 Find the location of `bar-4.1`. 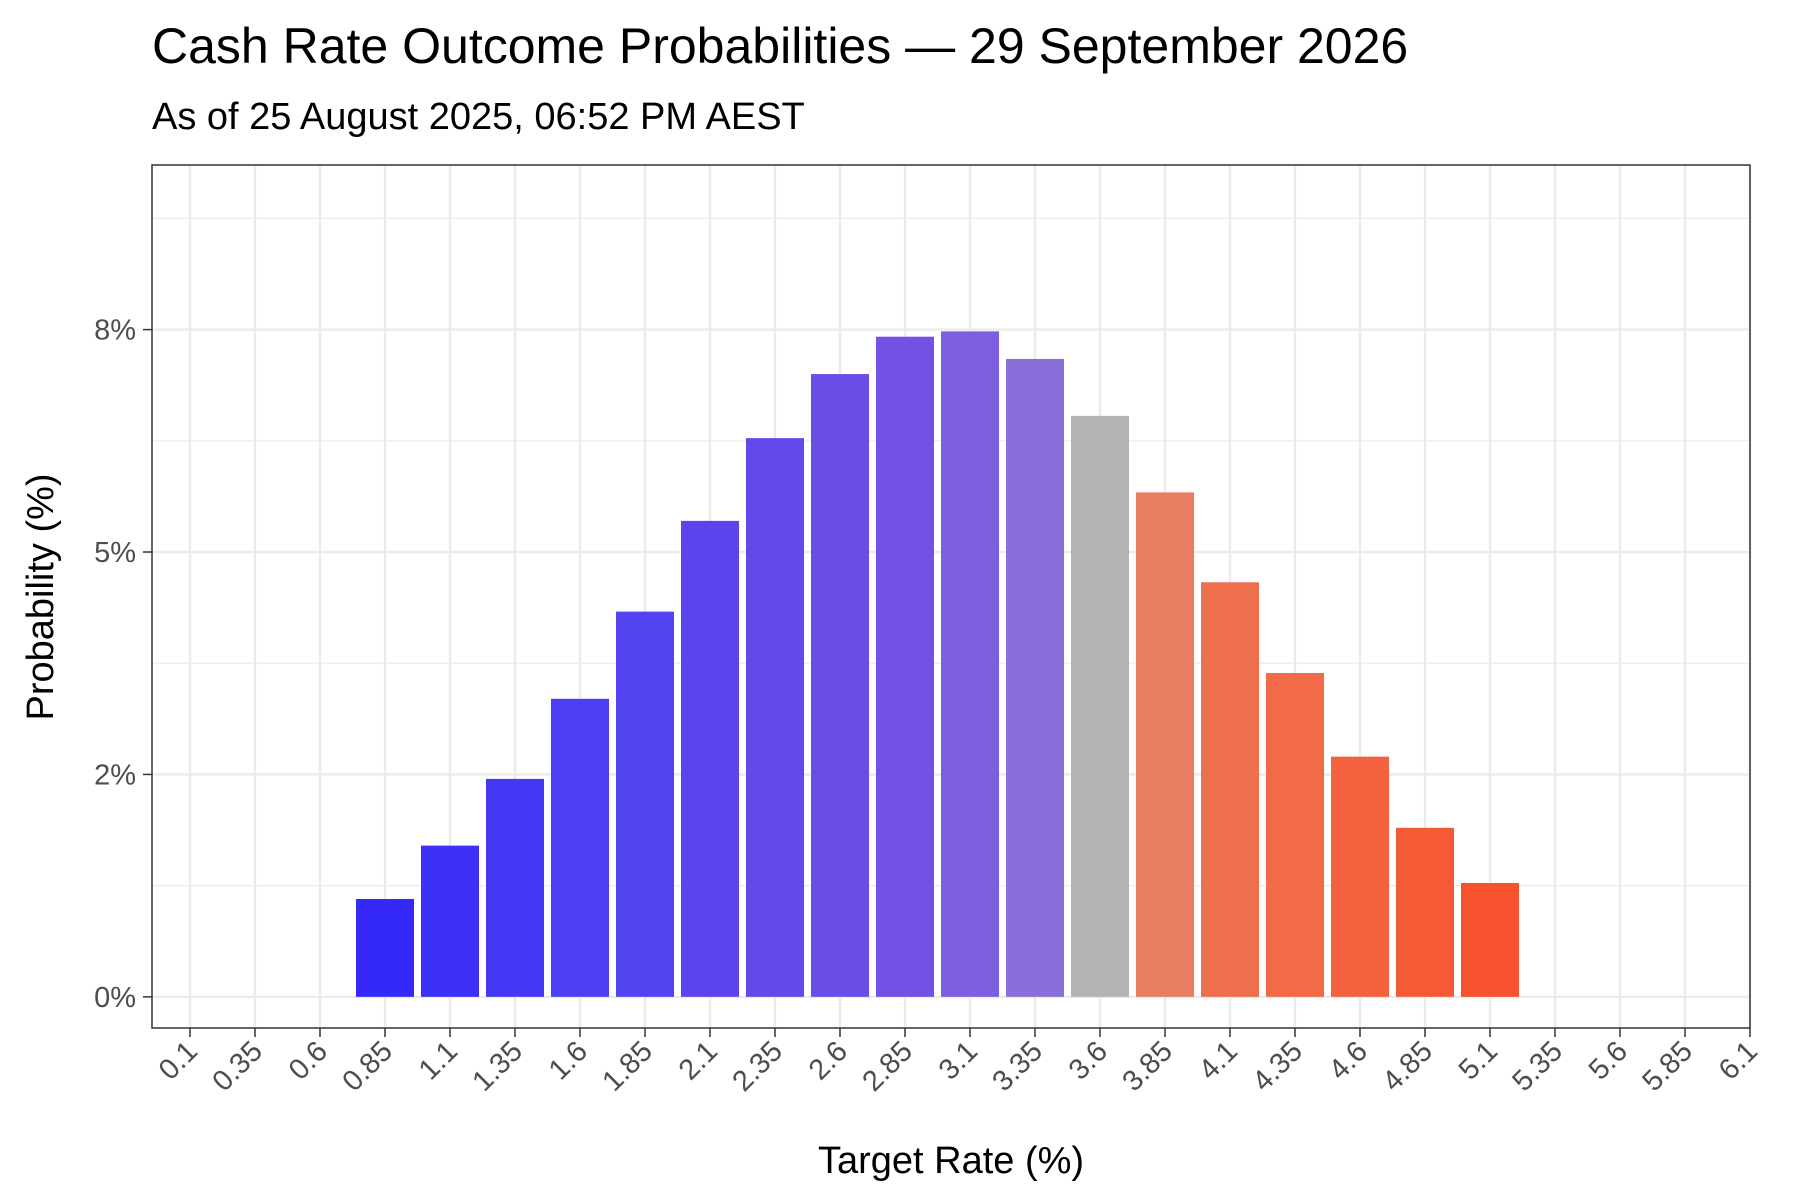

bar-4.1 is located at coordinates (1230, 789).